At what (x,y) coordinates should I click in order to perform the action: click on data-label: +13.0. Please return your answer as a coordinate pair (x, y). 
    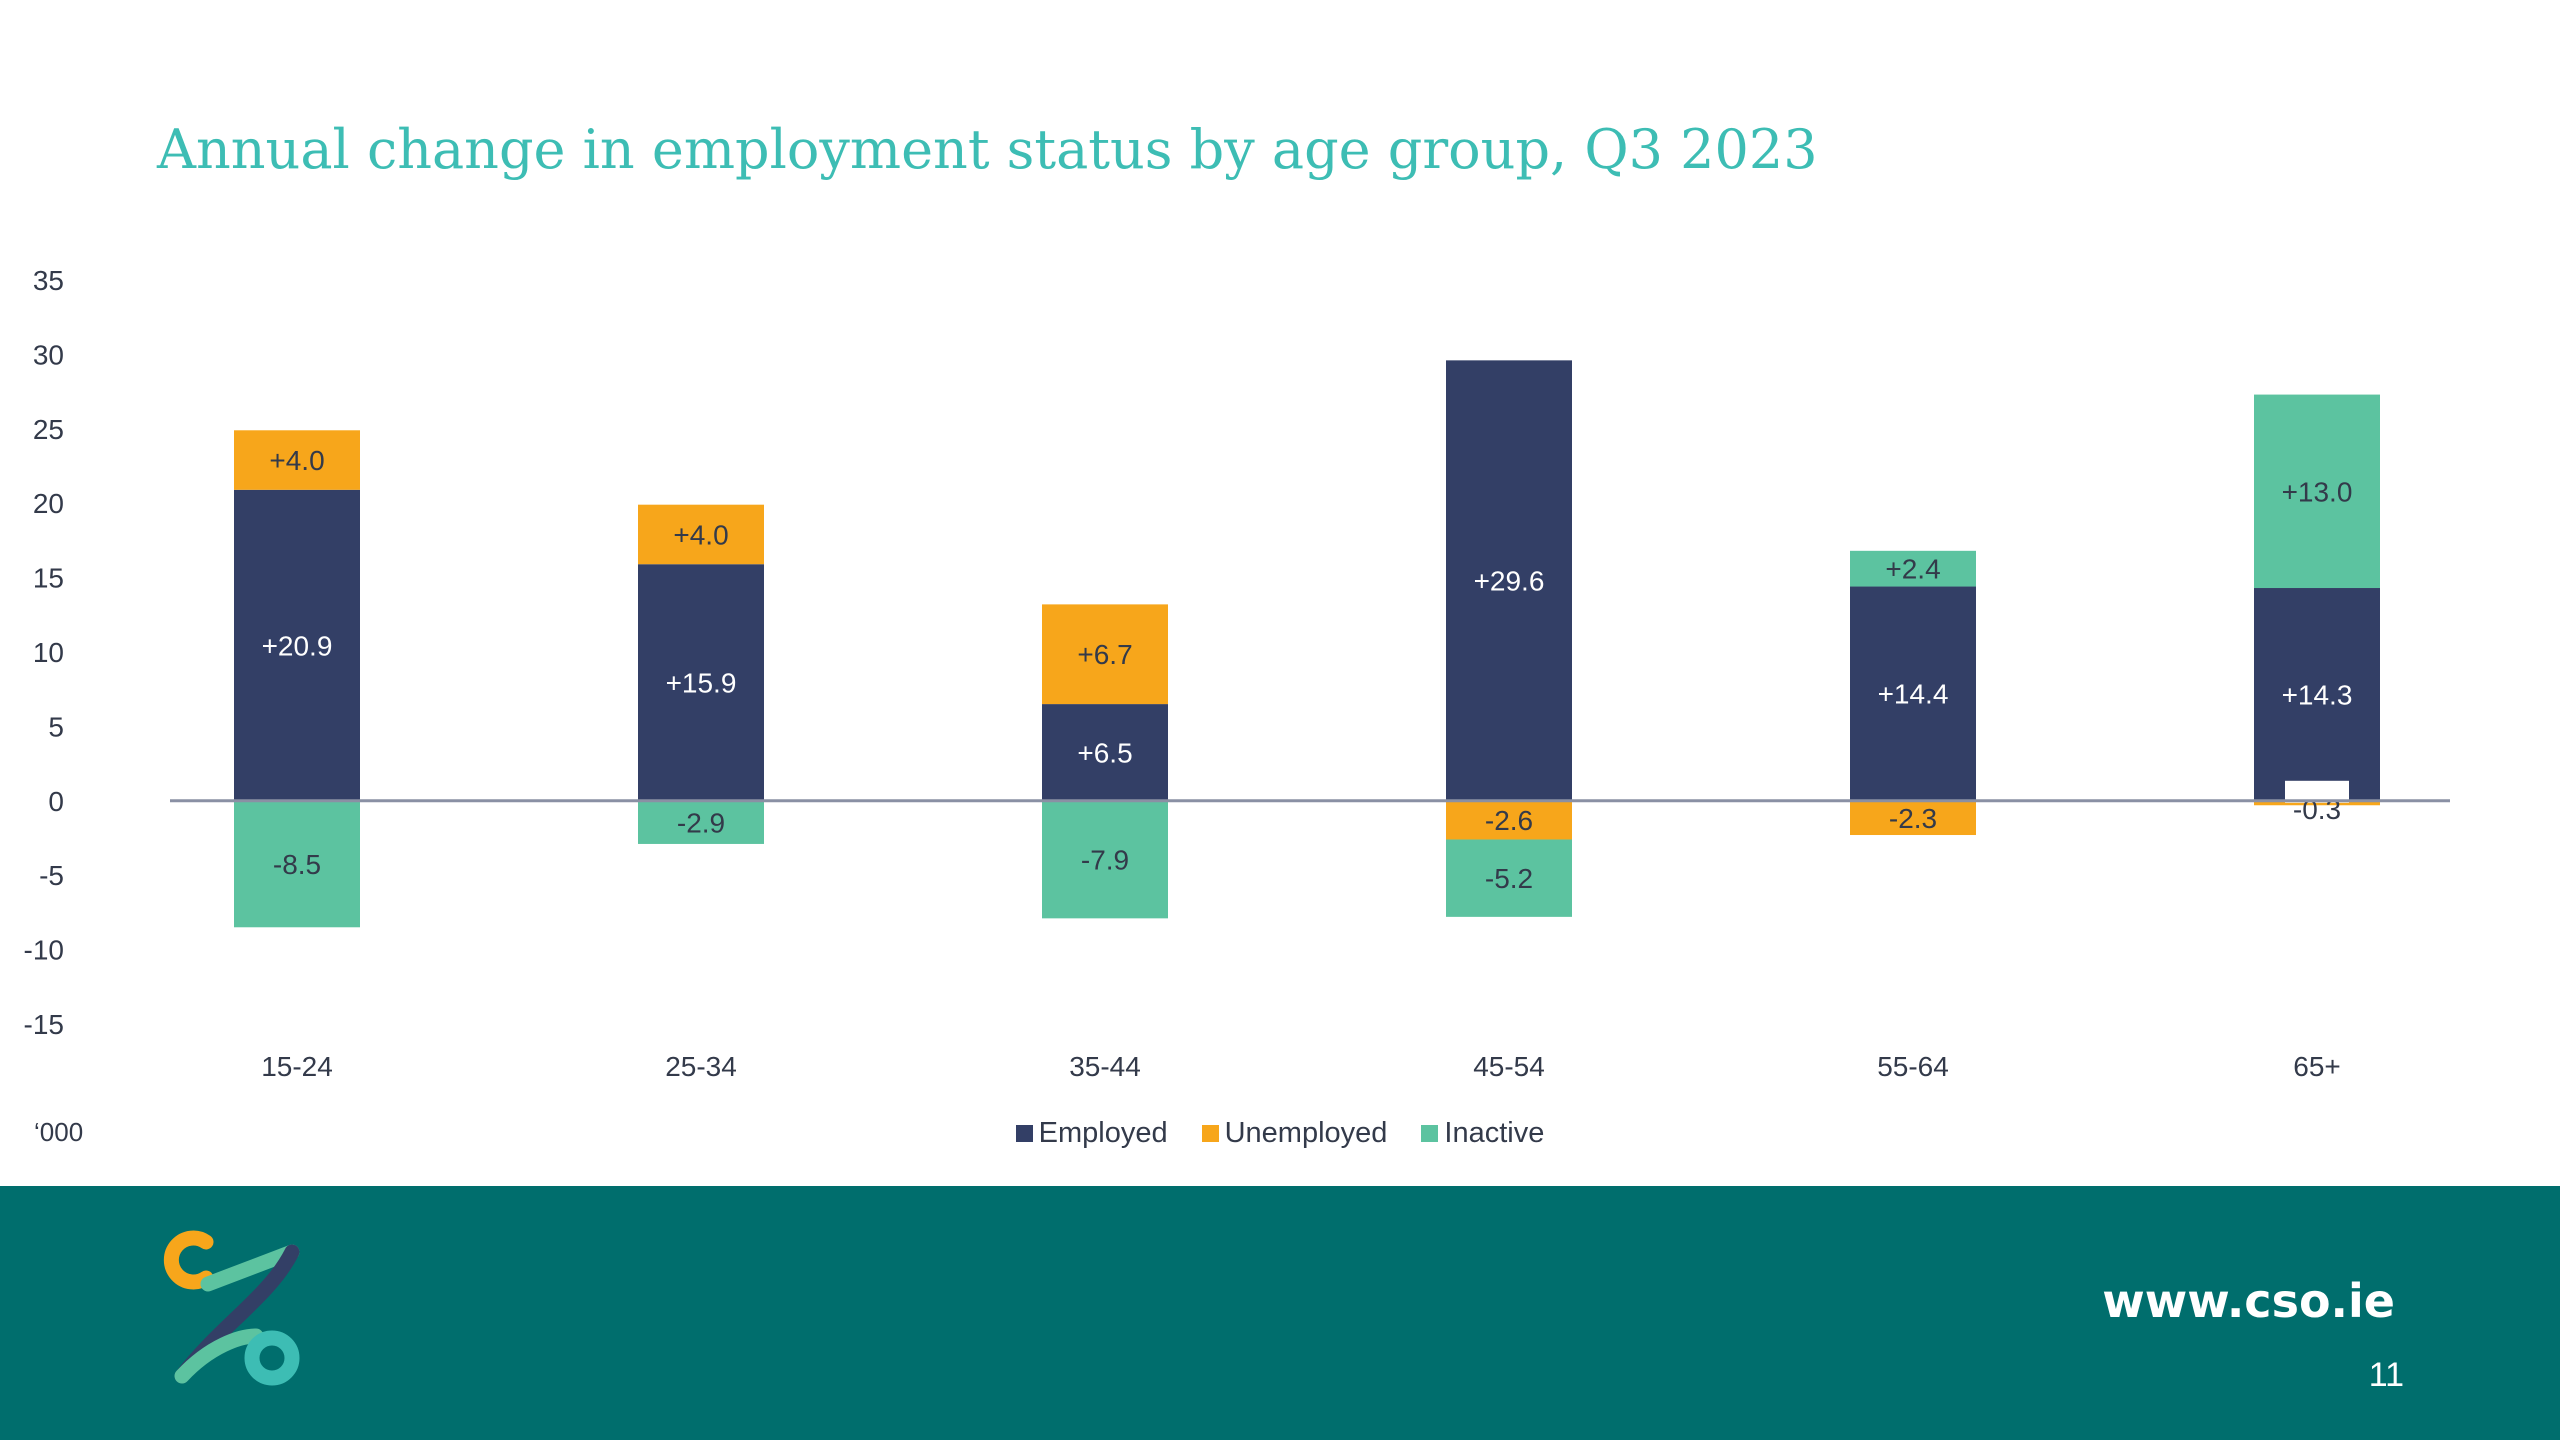
    Looking at the image, I should click on (2317, 491).